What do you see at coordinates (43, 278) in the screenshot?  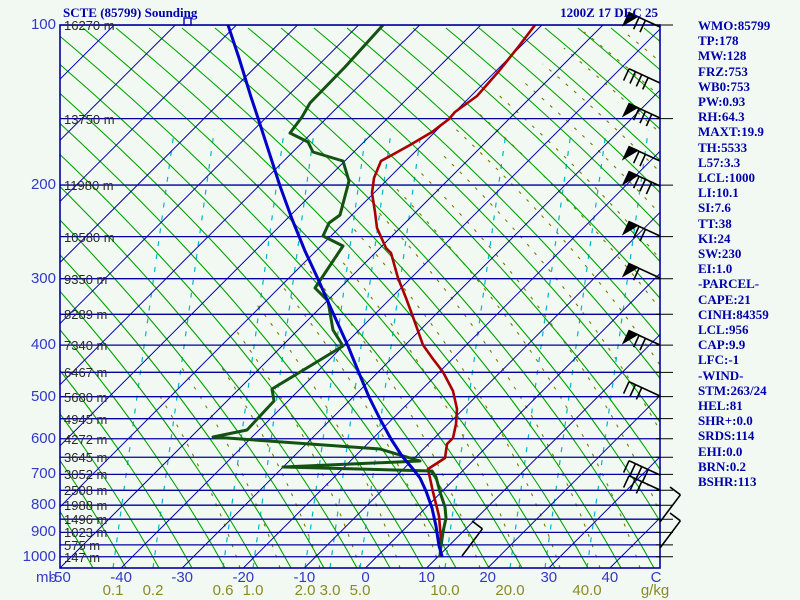 I see `pressure-label: 300` at bounding box center [43, 278].